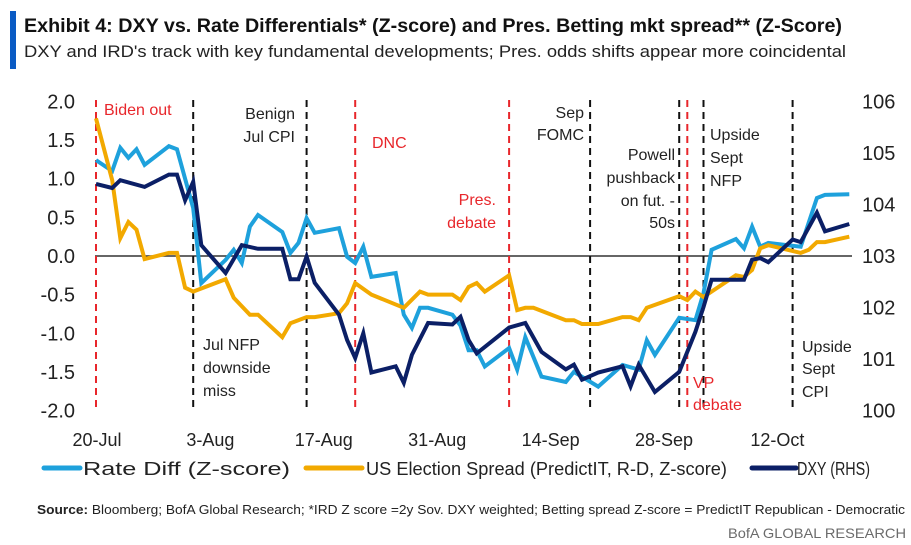  I want to click on y-left-tick-label: 0.0, so click(61, 257).